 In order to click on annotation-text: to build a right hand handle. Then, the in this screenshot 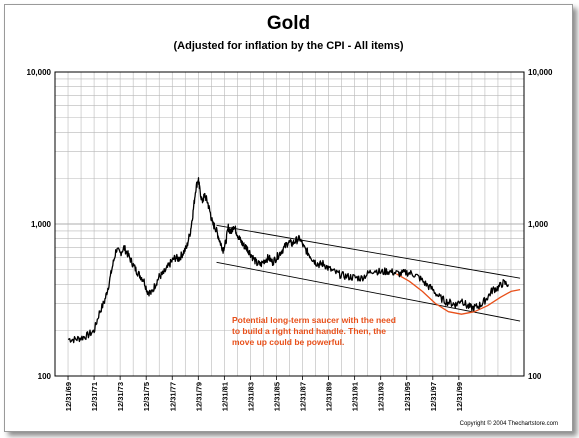, I will do `click(309, 331)`.